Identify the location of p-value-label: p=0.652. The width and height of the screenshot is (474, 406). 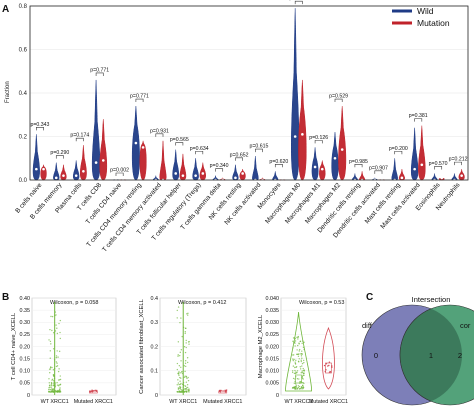
(239, 155).